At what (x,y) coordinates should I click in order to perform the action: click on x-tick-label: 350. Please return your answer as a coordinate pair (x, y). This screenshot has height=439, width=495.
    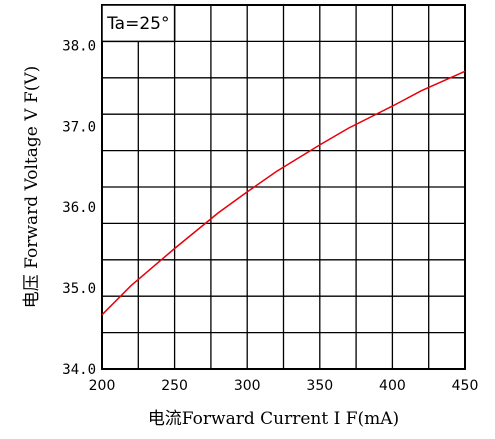
    Looking at the image, I should click on (319, 386).